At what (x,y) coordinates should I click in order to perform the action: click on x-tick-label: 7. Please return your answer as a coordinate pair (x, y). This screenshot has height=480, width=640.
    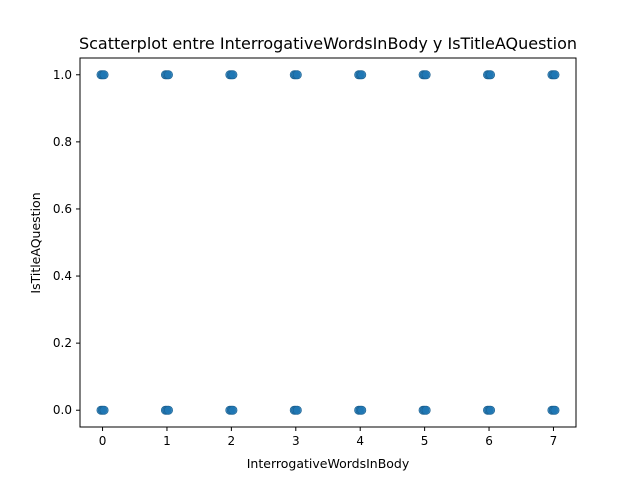
    Looking at the image, I should click on (554, 441).